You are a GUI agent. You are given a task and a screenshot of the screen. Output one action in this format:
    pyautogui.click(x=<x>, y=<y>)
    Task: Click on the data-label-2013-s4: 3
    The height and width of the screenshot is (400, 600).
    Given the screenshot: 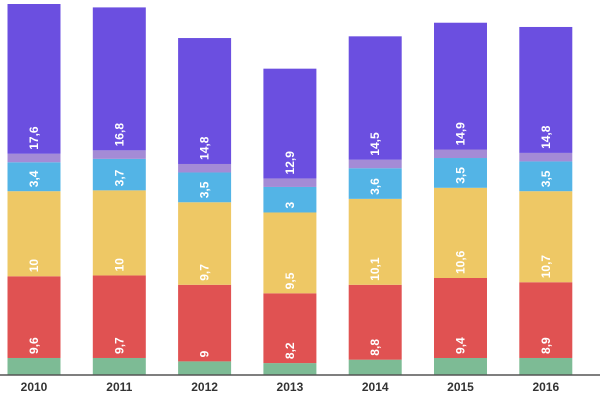 What is the action you would take?
    pyautogui.click(x=290, y=204)
    